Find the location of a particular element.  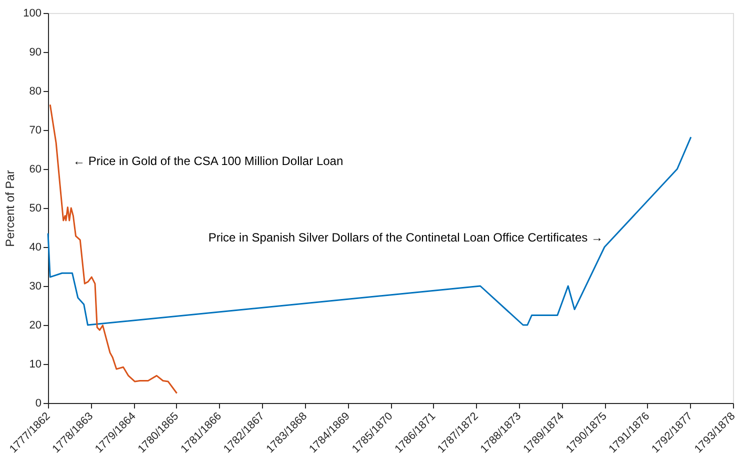

y-tick-label: 50 is located at coordinates (35, 208).